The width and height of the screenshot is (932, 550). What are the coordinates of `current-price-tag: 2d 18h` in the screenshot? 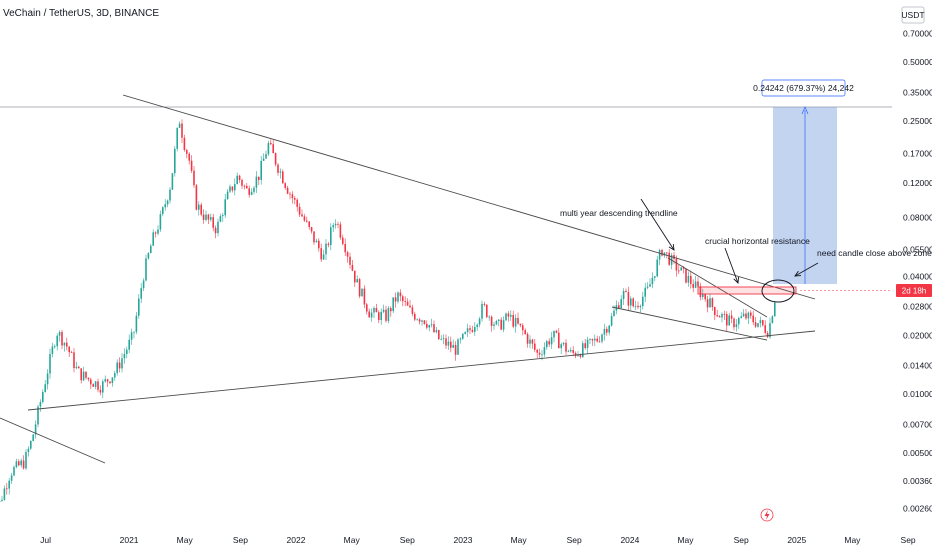 It's located at (914, 290).